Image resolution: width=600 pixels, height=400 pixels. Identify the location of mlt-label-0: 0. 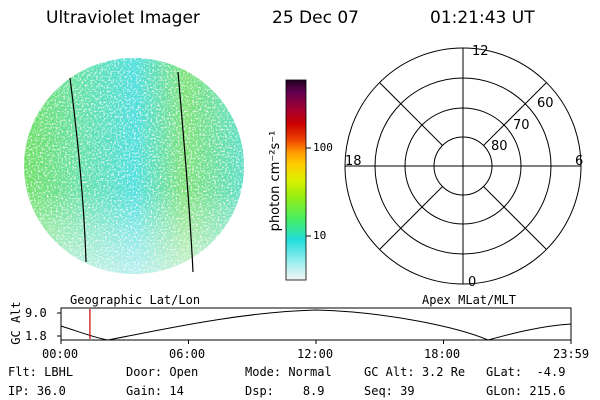
(472, 282).